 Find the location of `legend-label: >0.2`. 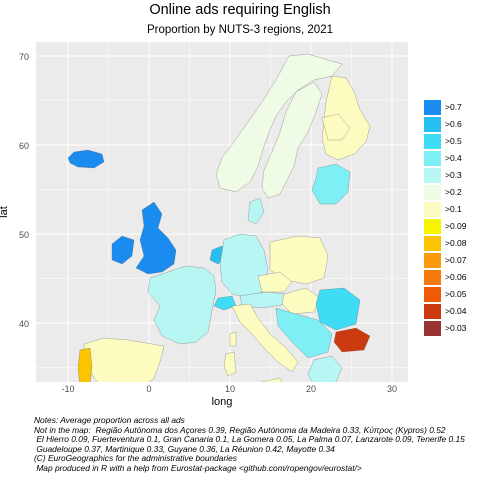

legend-label: >0.2 is located at coordinates (453, 192).